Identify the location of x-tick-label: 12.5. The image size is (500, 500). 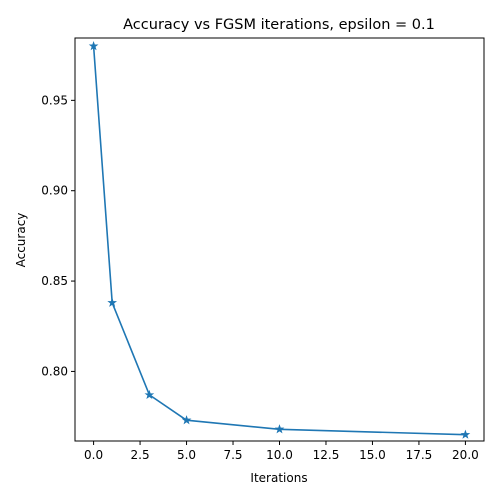
(326, 455).